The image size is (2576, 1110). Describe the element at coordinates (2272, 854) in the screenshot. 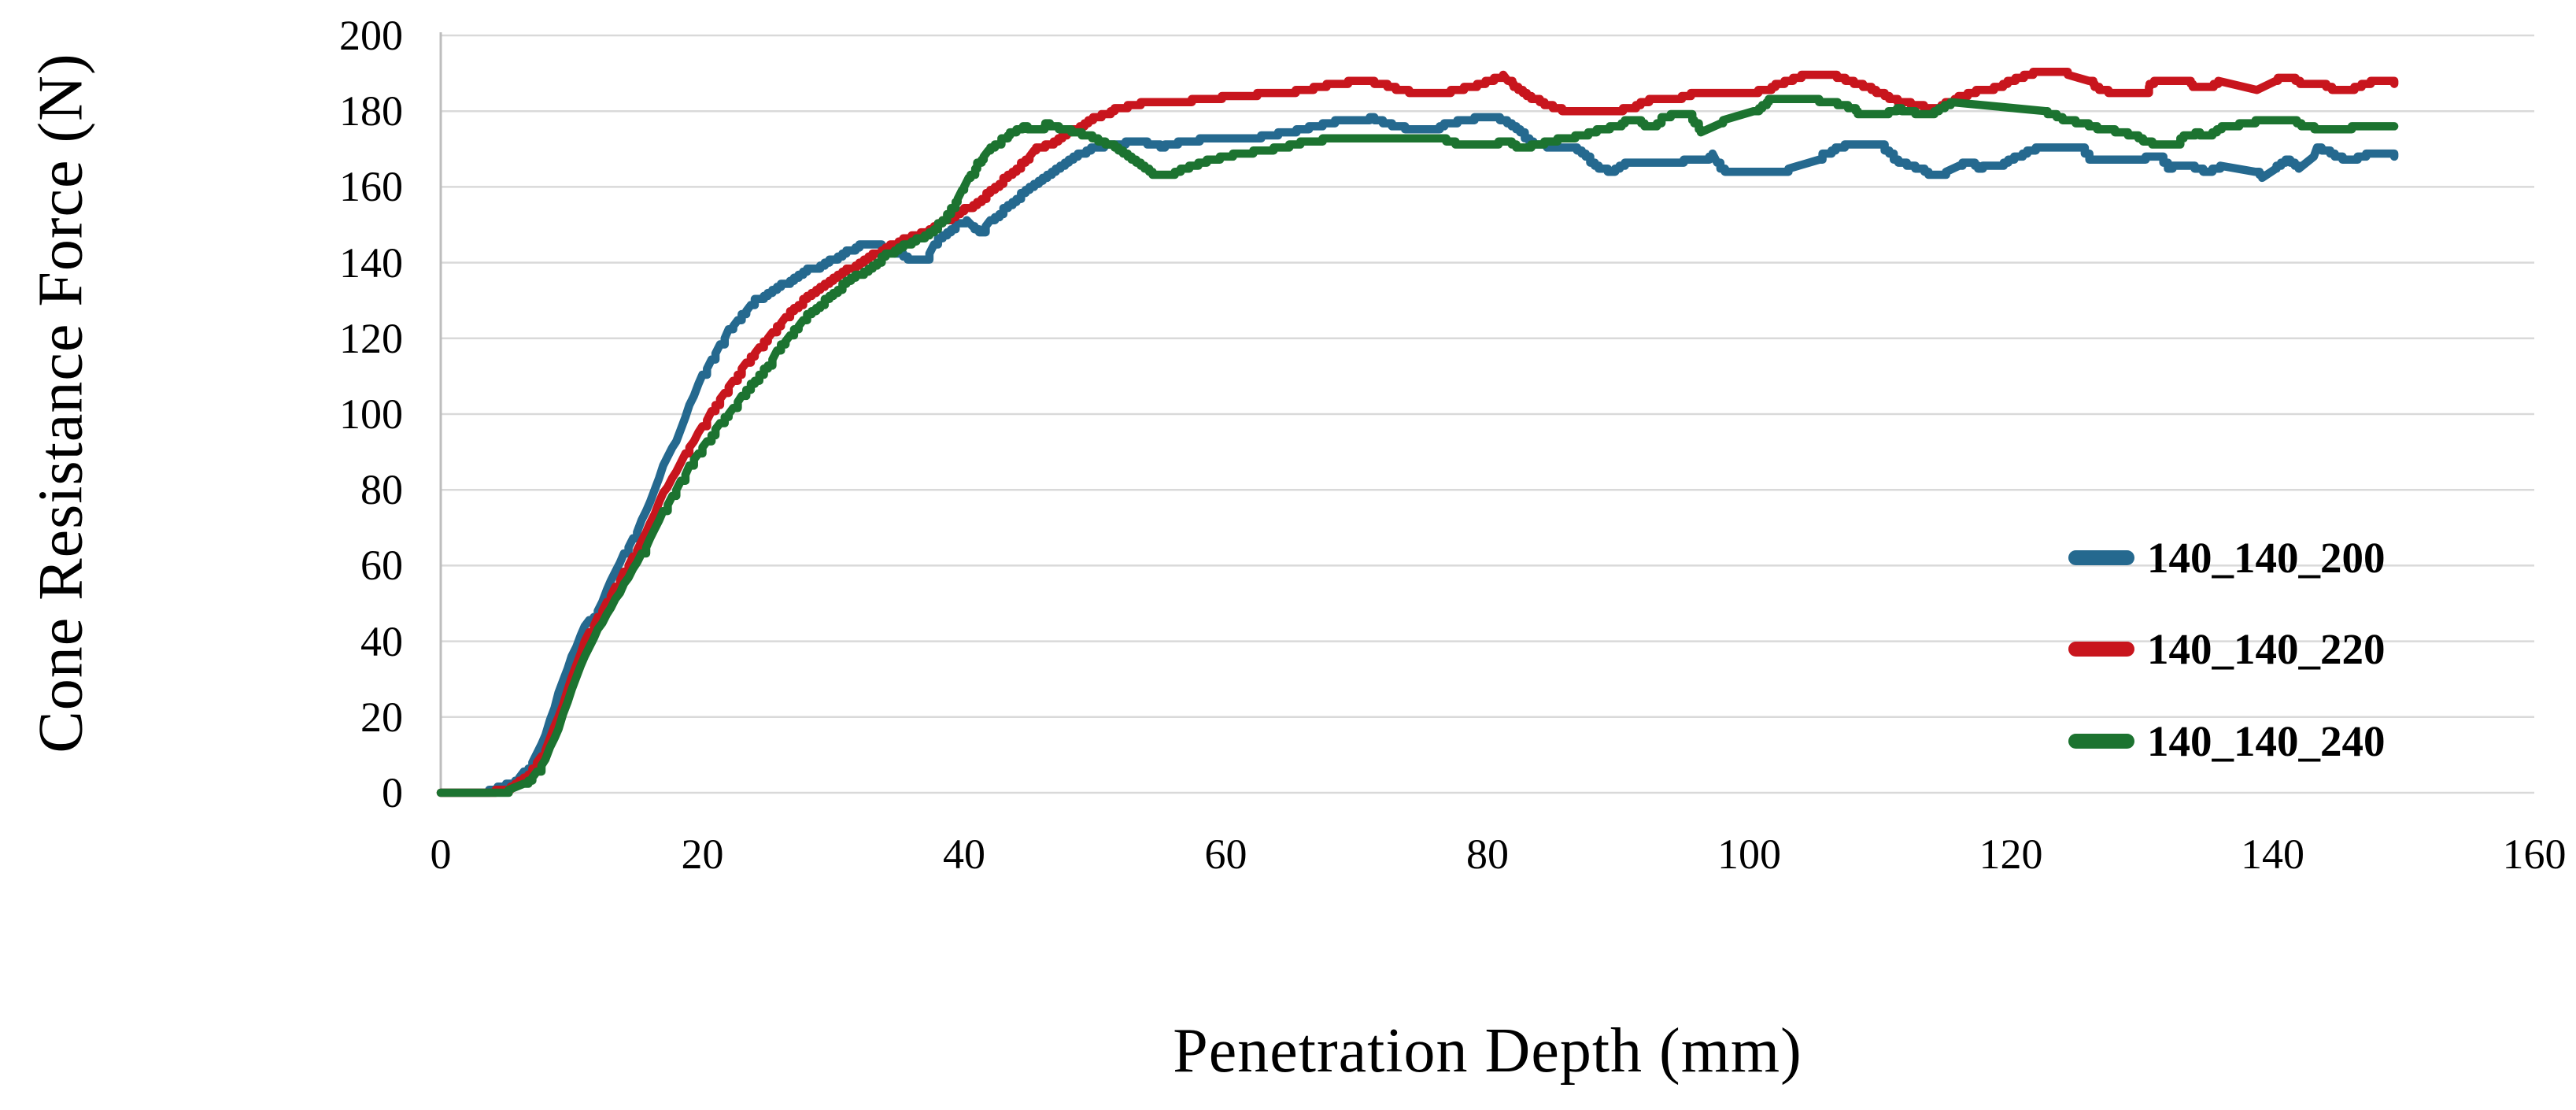

I see `x-tick-label: 140` at that location.